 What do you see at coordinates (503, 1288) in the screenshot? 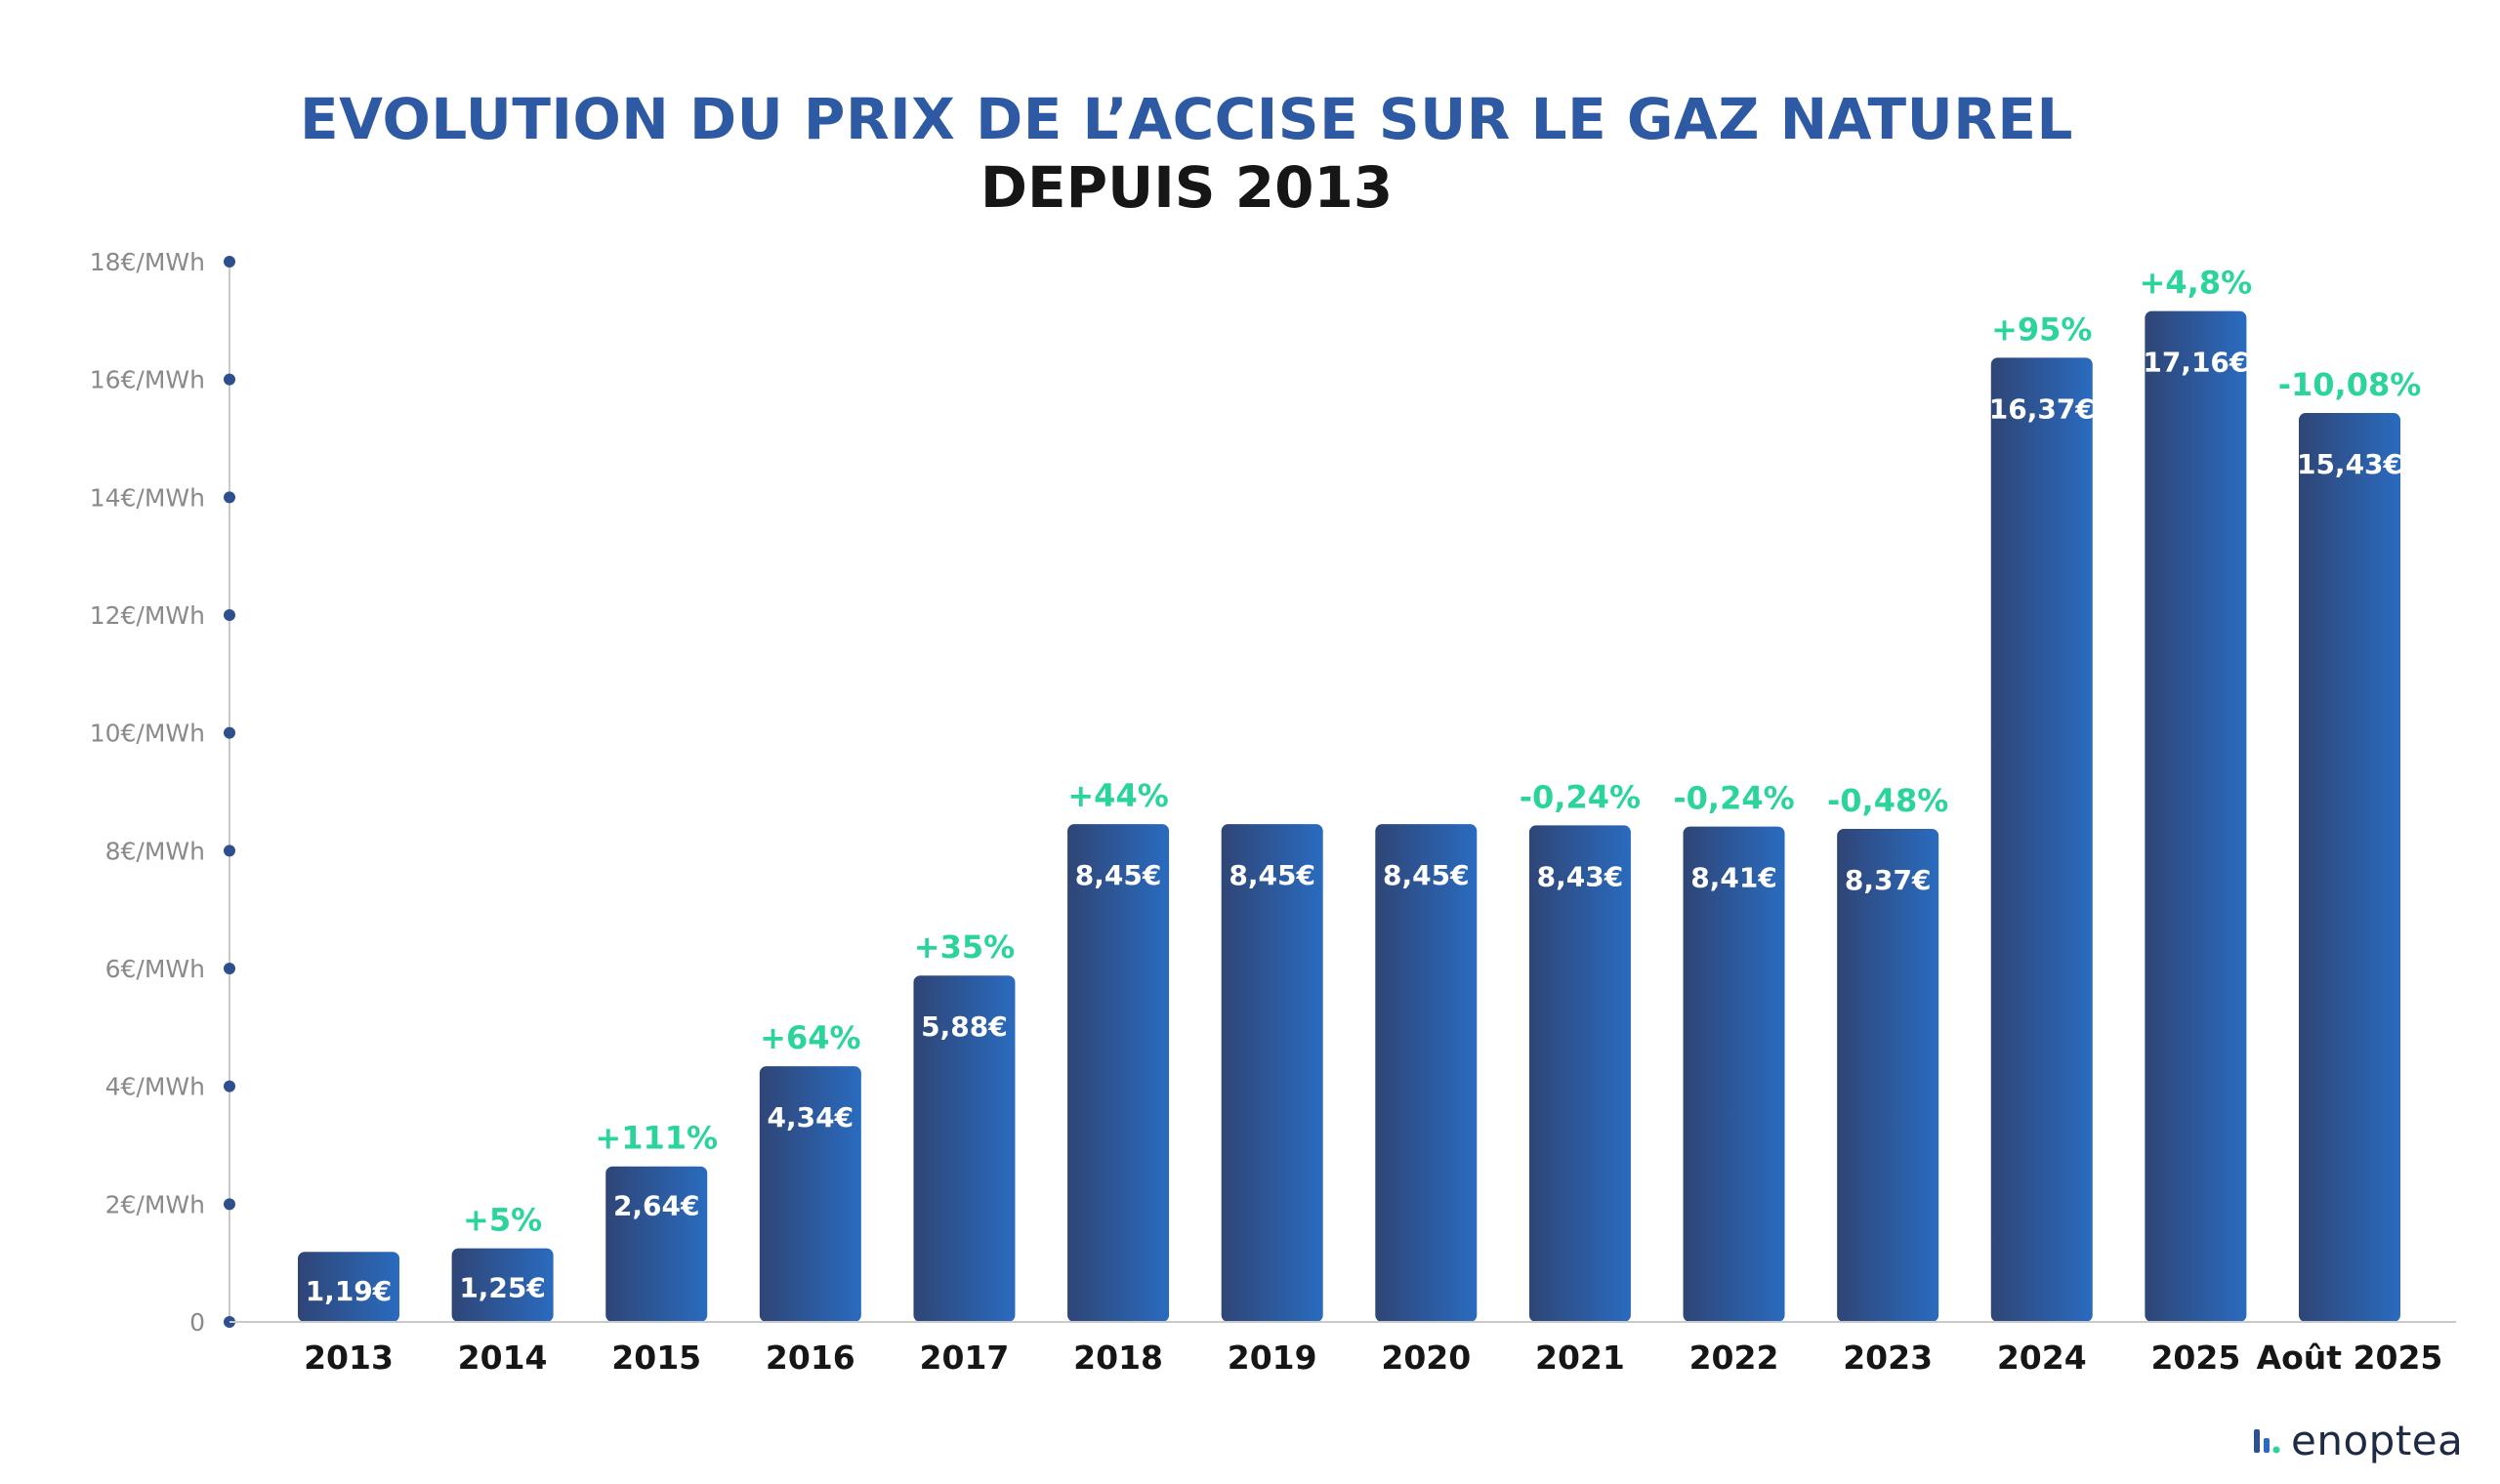
I see `bar-value-label: 1,25€` at bounding box center [503, 1288].